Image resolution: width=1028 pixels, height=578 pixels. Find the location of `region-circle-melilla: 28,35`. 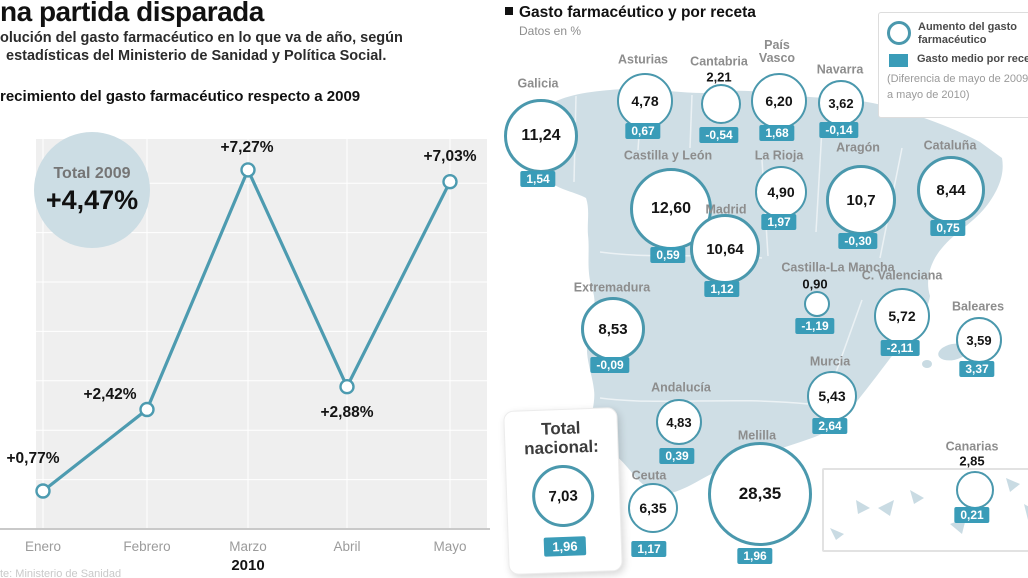

region-circle-melilla: 28,35 is located at coordinates (760, 494).